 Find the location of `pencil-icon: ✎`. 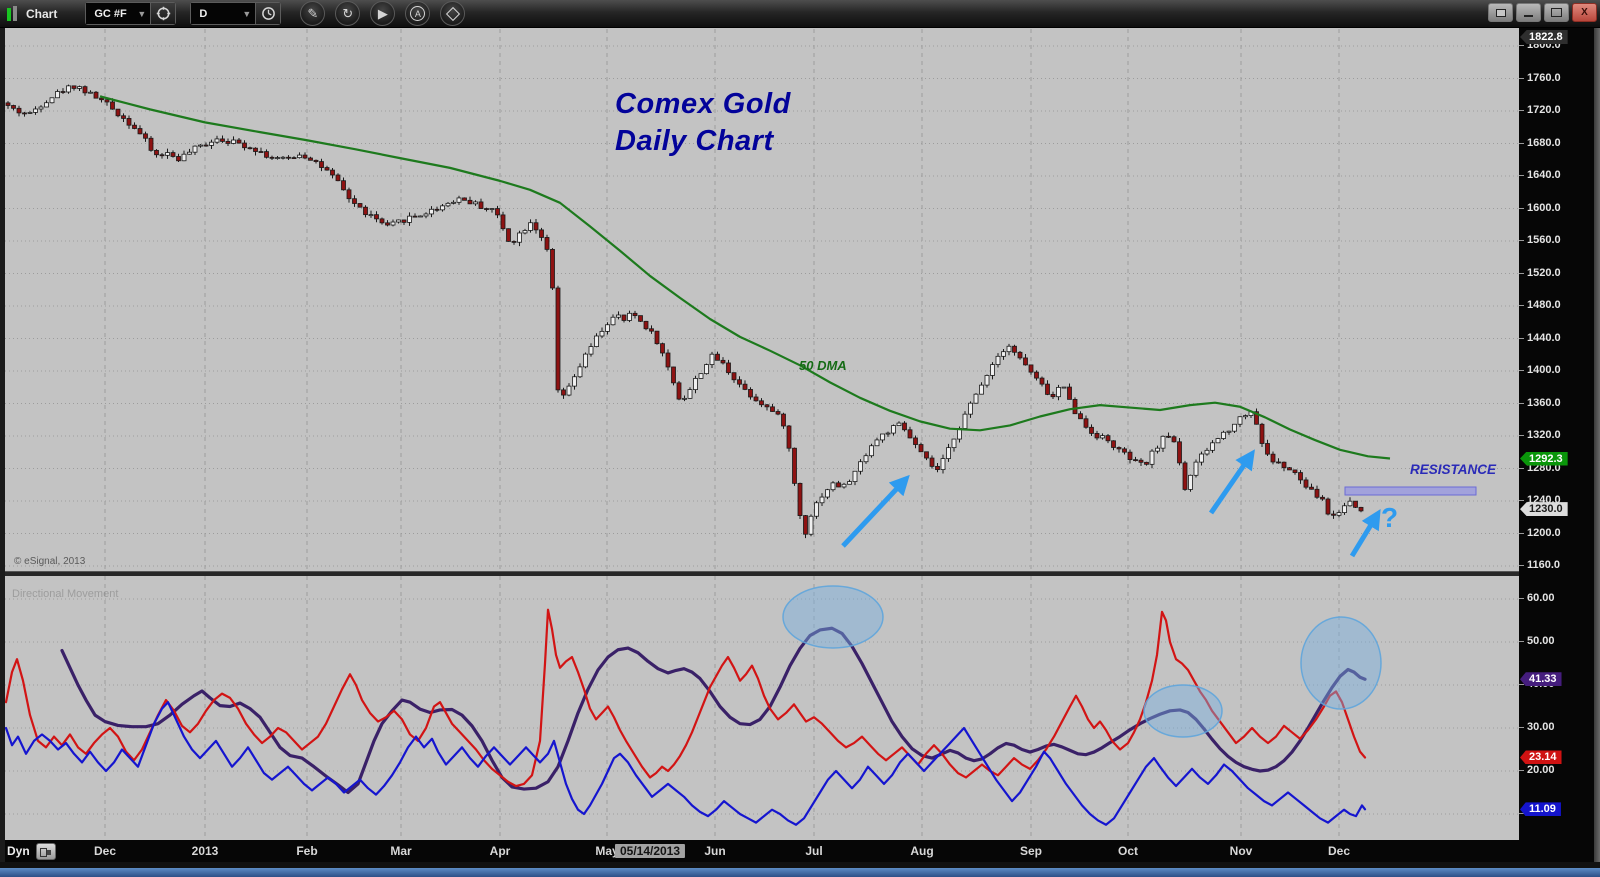

pencil-icon: ✎ is located at coordinates (313, 13).